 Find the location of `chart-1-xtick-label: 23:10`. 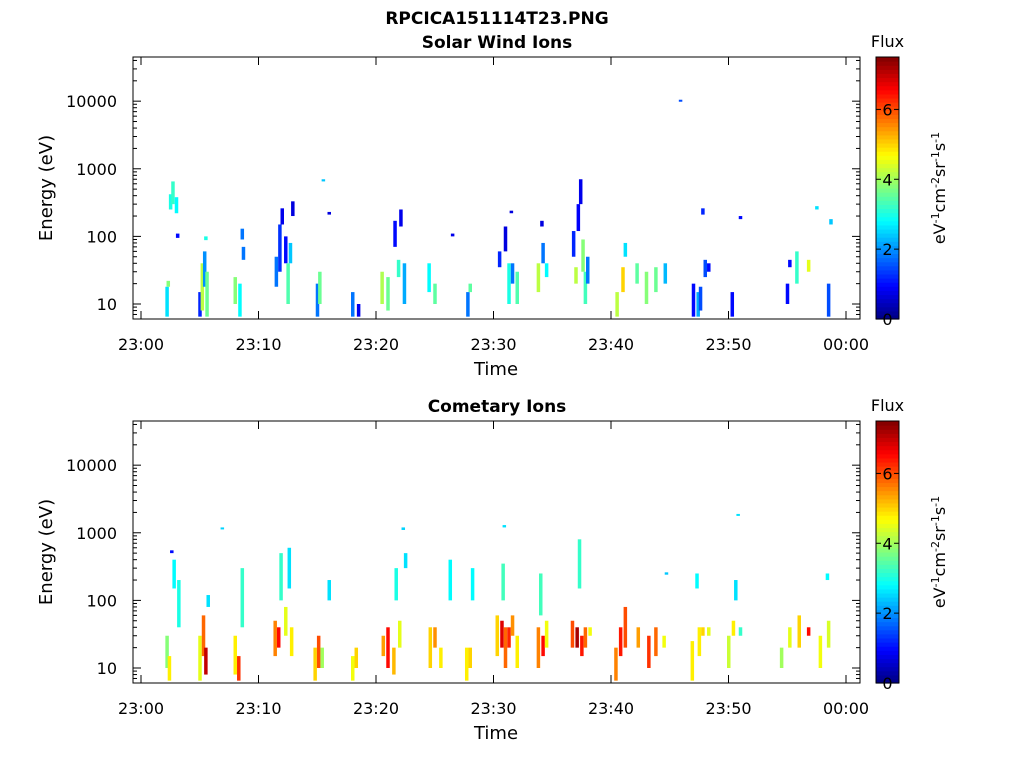

chart-1-xtick-label: 23:10 is located at coordinates (258, 708).